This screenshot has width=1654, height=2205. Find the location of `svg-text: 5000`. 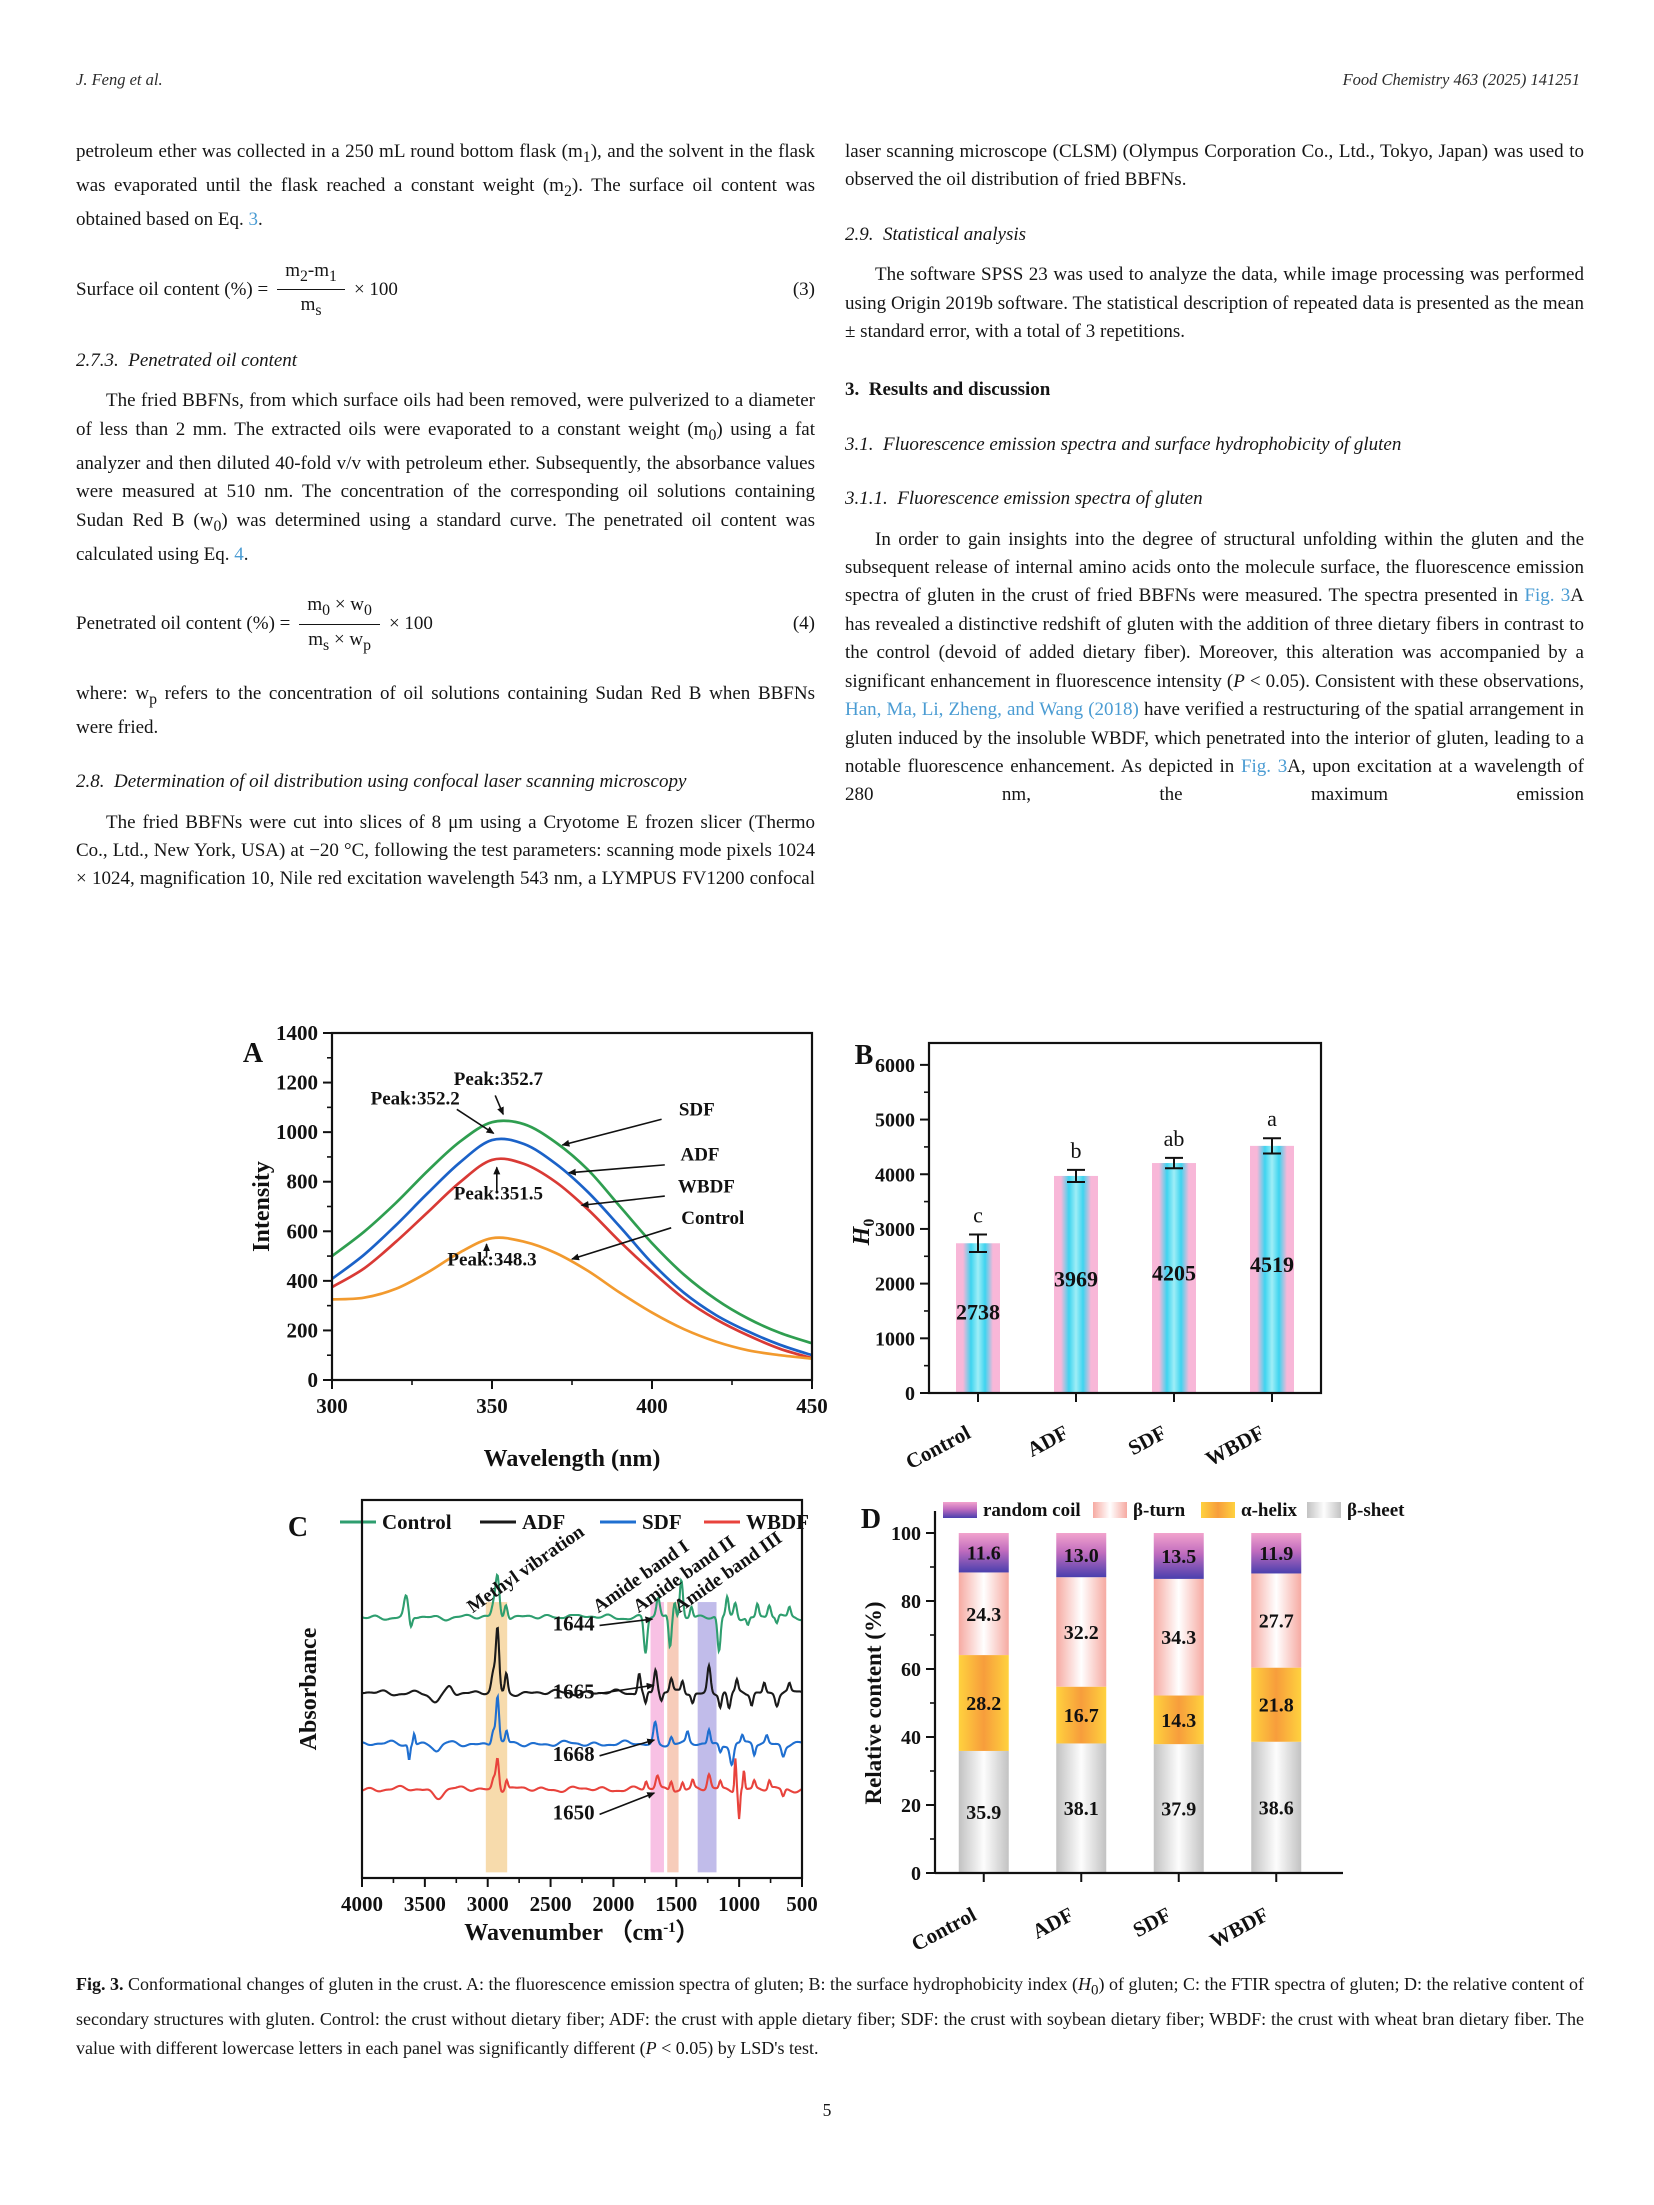

svg-text: 5000 is located at coordinates (895, 1121).